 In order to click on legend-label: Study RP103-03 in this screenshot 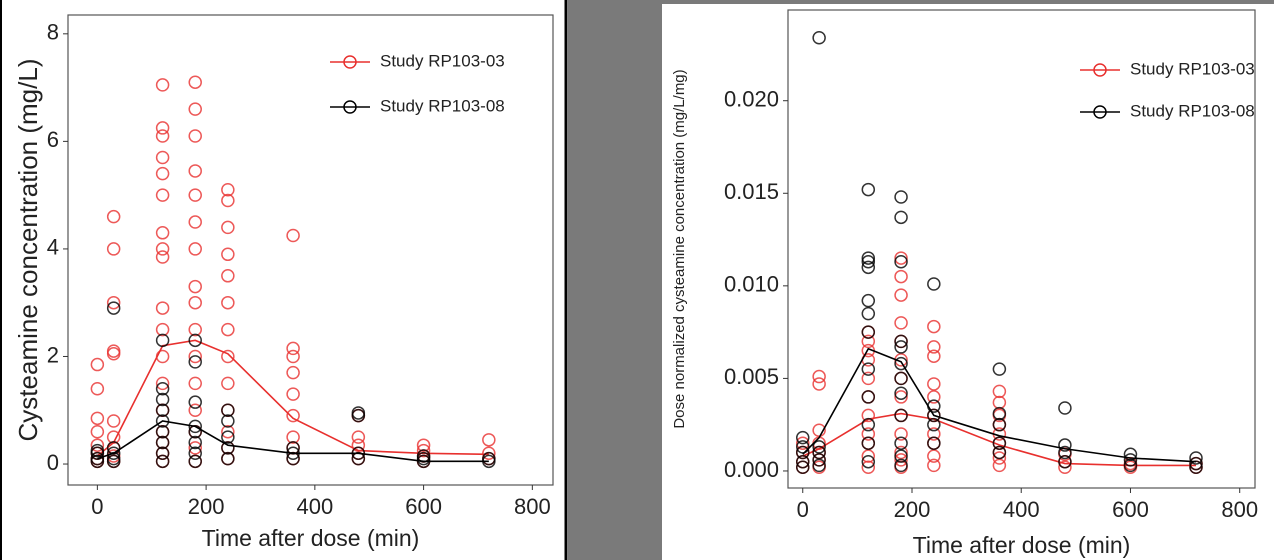, I will do `click(1192, 68)`.